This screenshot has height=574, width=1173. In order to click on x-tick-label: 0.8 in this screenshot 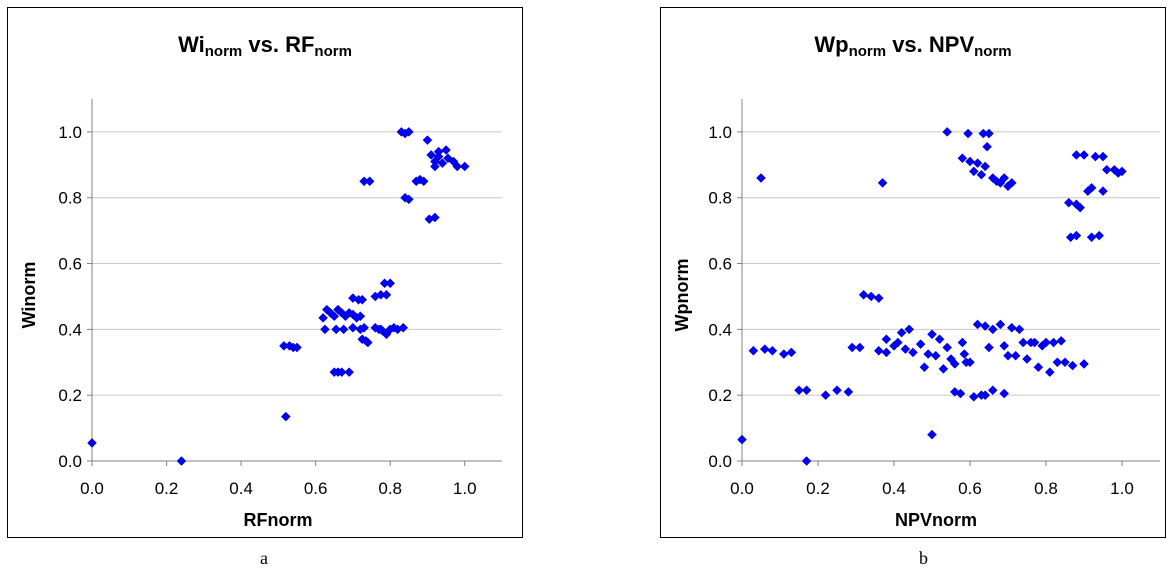, I will do `click(390, 488)`.